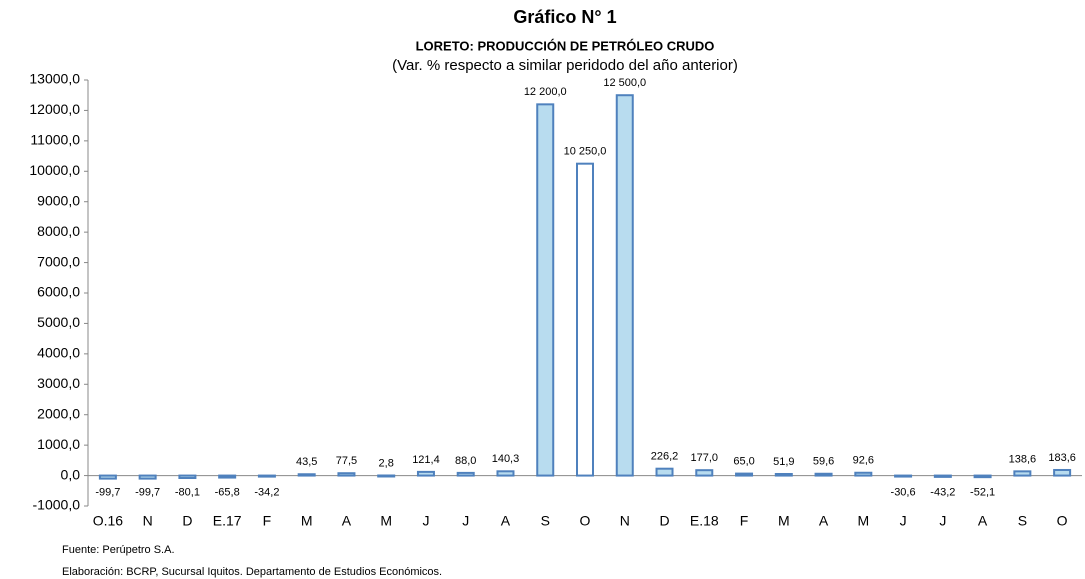 This screenshot has width=1085, height=579. I want to click on value-label: 92,6, so click(863, 461).